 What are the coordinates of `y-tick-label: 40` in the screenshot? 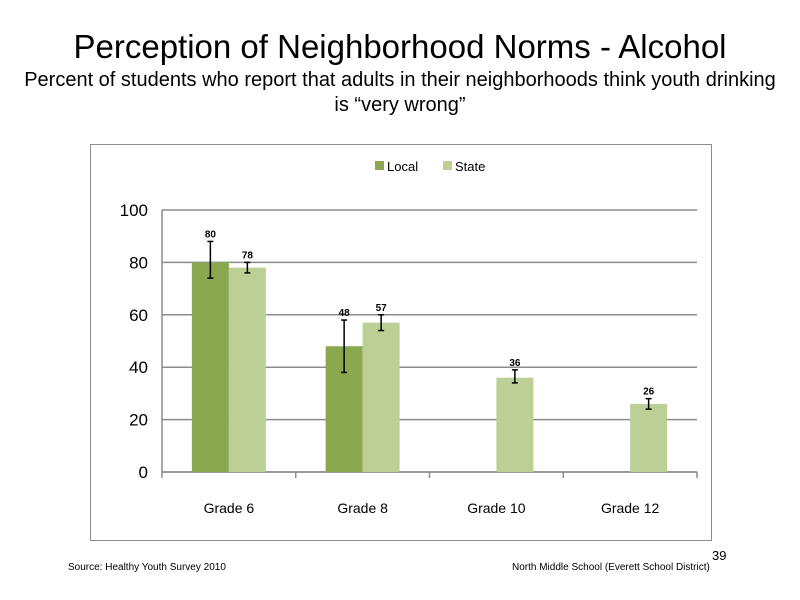 It's located at (138, 367).